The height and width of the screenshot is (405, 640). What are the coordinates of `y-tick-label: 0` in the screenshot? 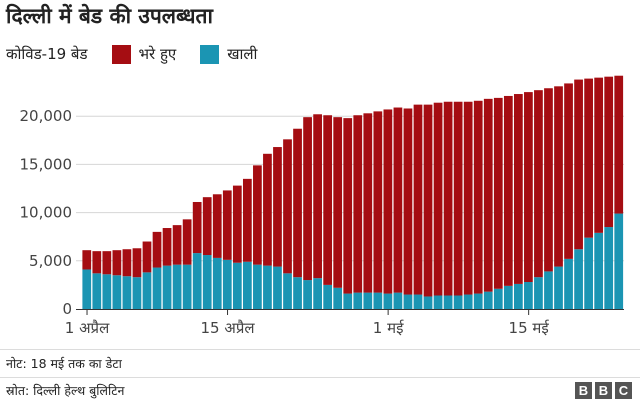 It's located at (67, 309).